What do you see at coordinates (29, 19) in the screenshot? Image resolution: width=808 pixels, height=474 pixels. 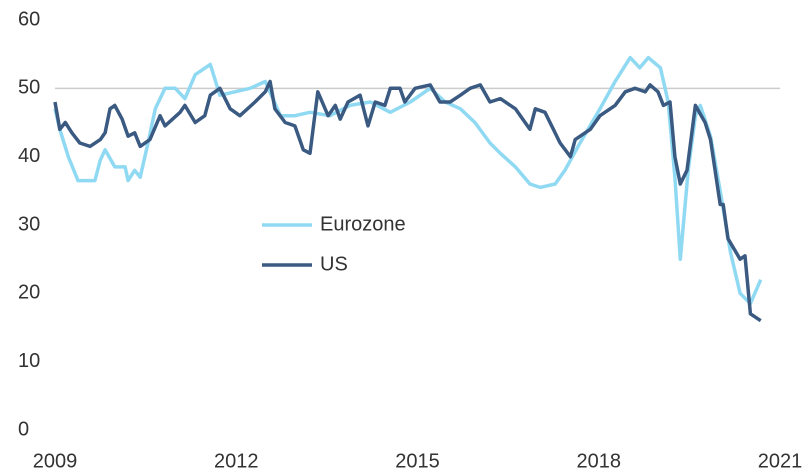 I see `y-tick-label: 60` at bounding box center [29, 19].